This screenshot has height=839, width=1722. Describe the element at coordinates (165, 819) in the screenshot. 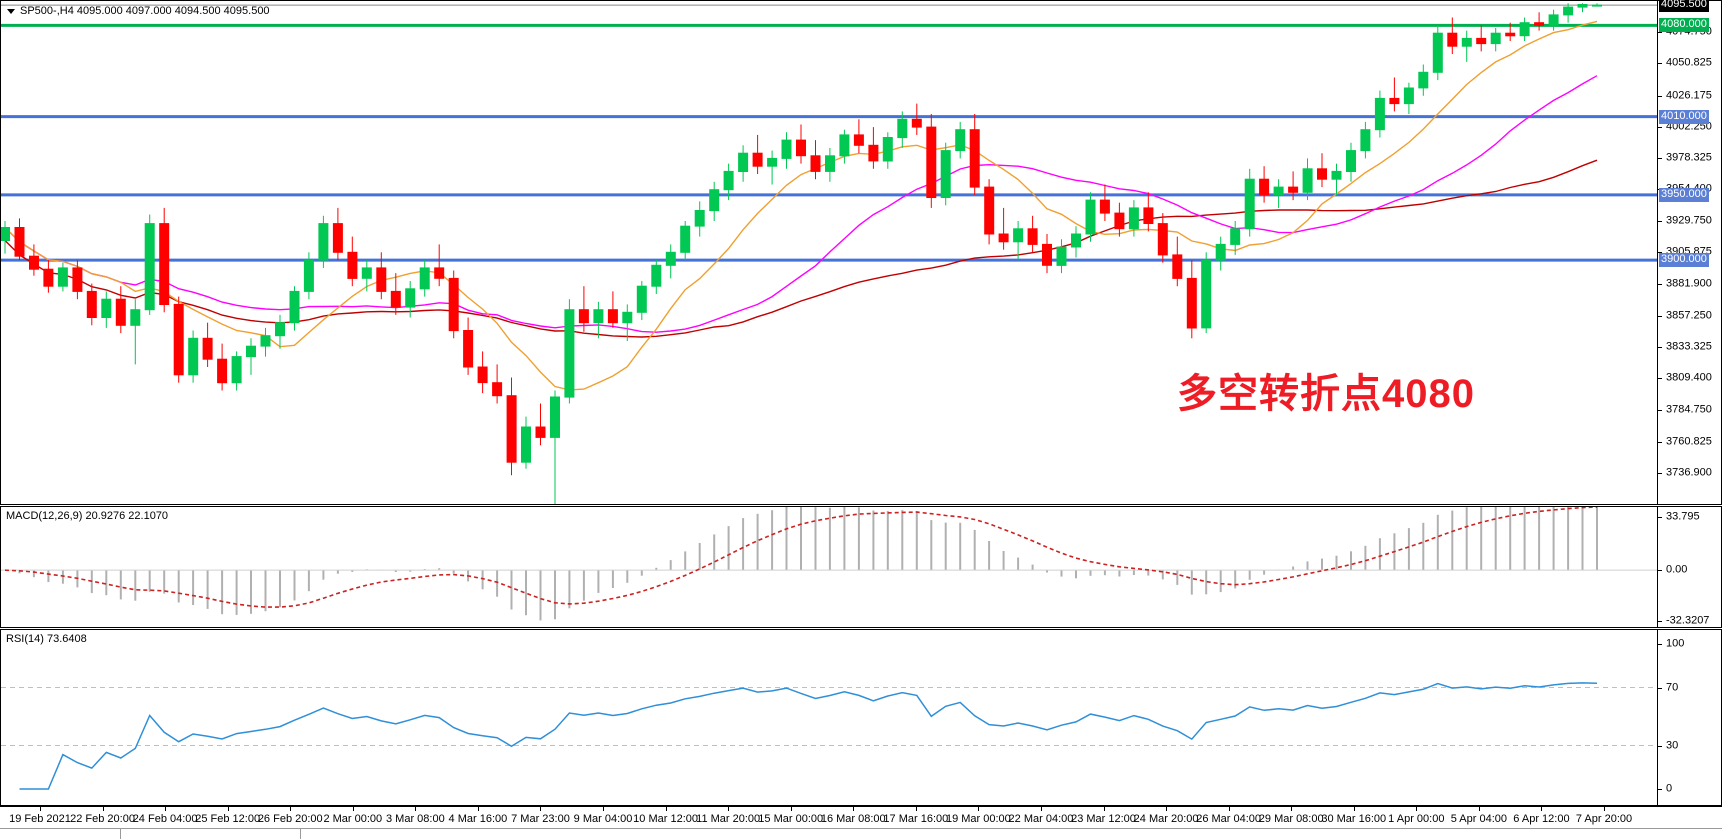

I see `time-axis-label: 24 Feb 04:00` at that location.